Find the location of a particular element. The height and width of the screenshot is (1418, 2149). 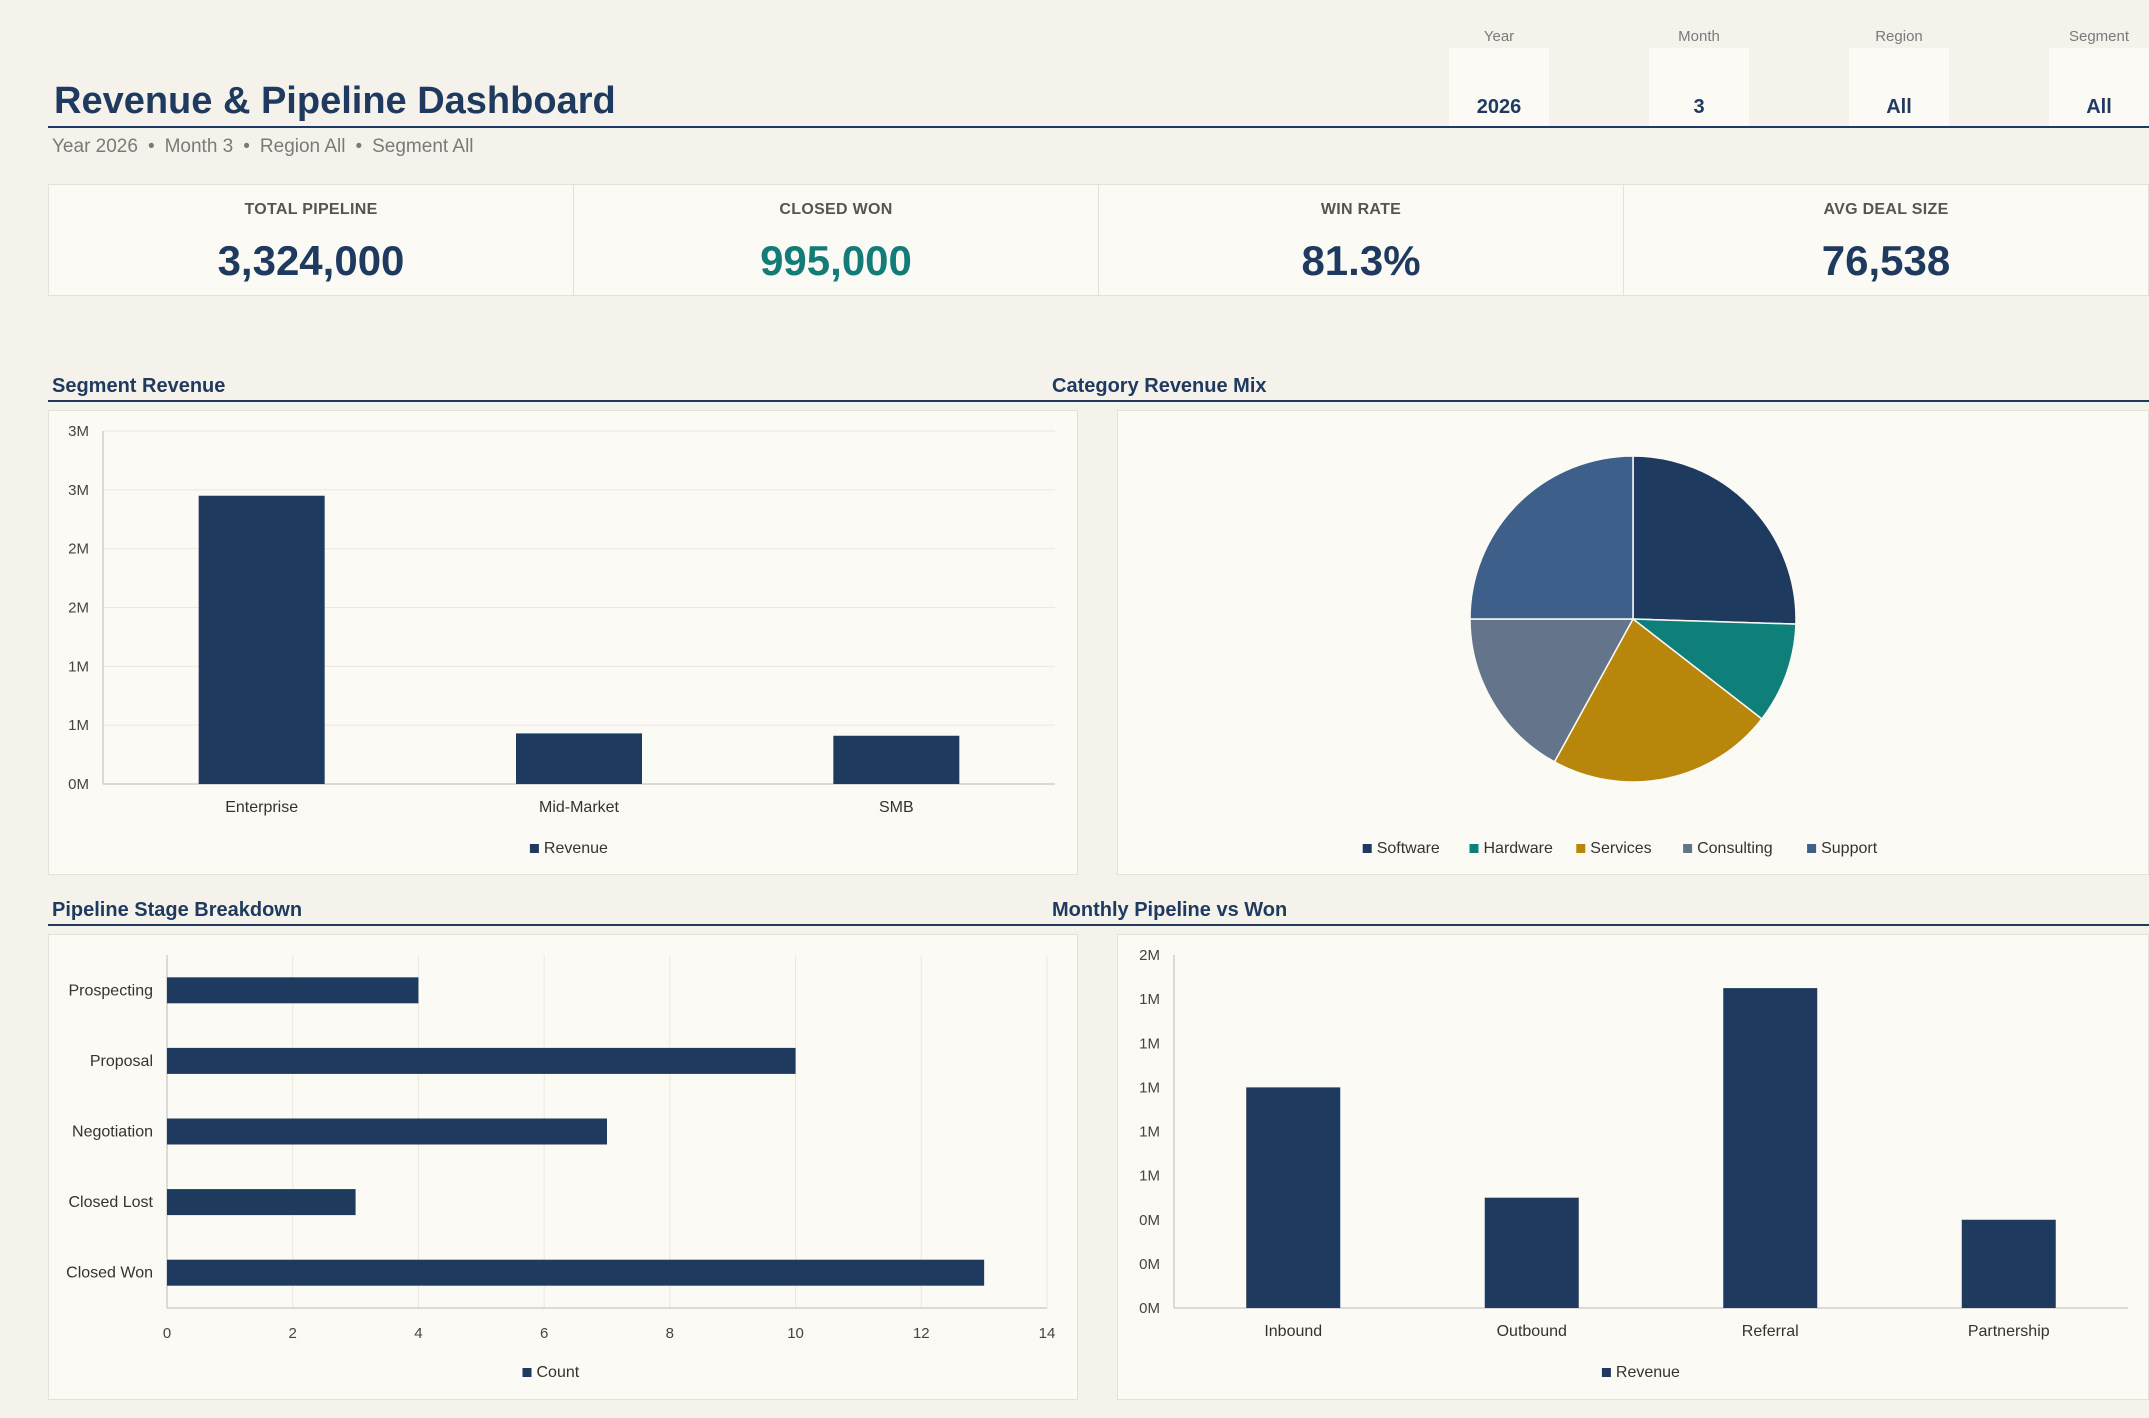

kpi-win-rate: WIN RATE 81.3% is located at coordinates (1361, 240).